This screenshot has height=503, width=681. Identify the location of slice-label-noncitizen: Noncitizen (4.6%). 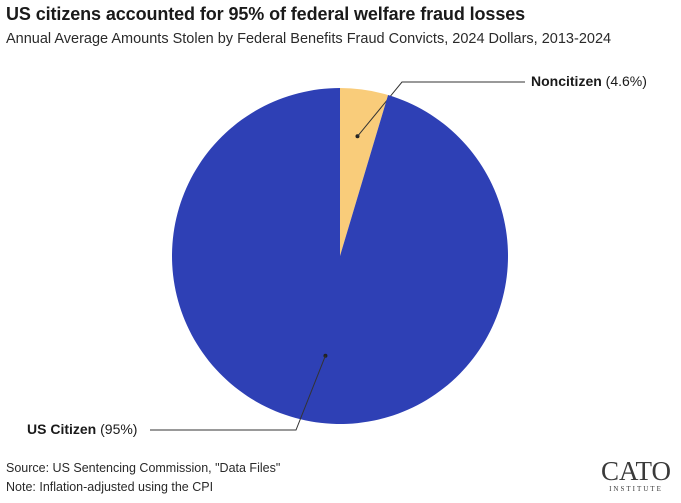
(589, 81).